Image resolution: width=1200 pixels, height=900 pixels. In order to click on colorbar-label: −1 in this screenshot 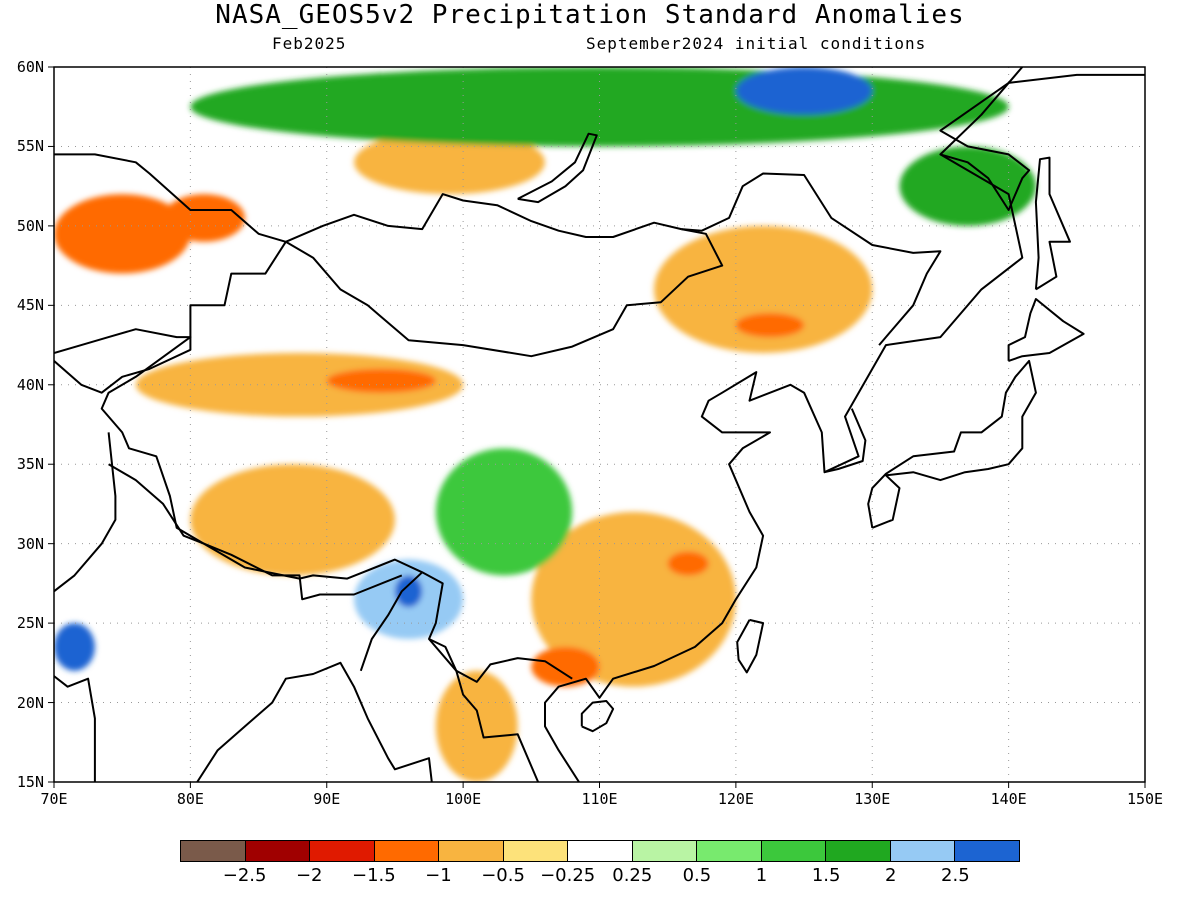, I will do `click(438, 875)`.